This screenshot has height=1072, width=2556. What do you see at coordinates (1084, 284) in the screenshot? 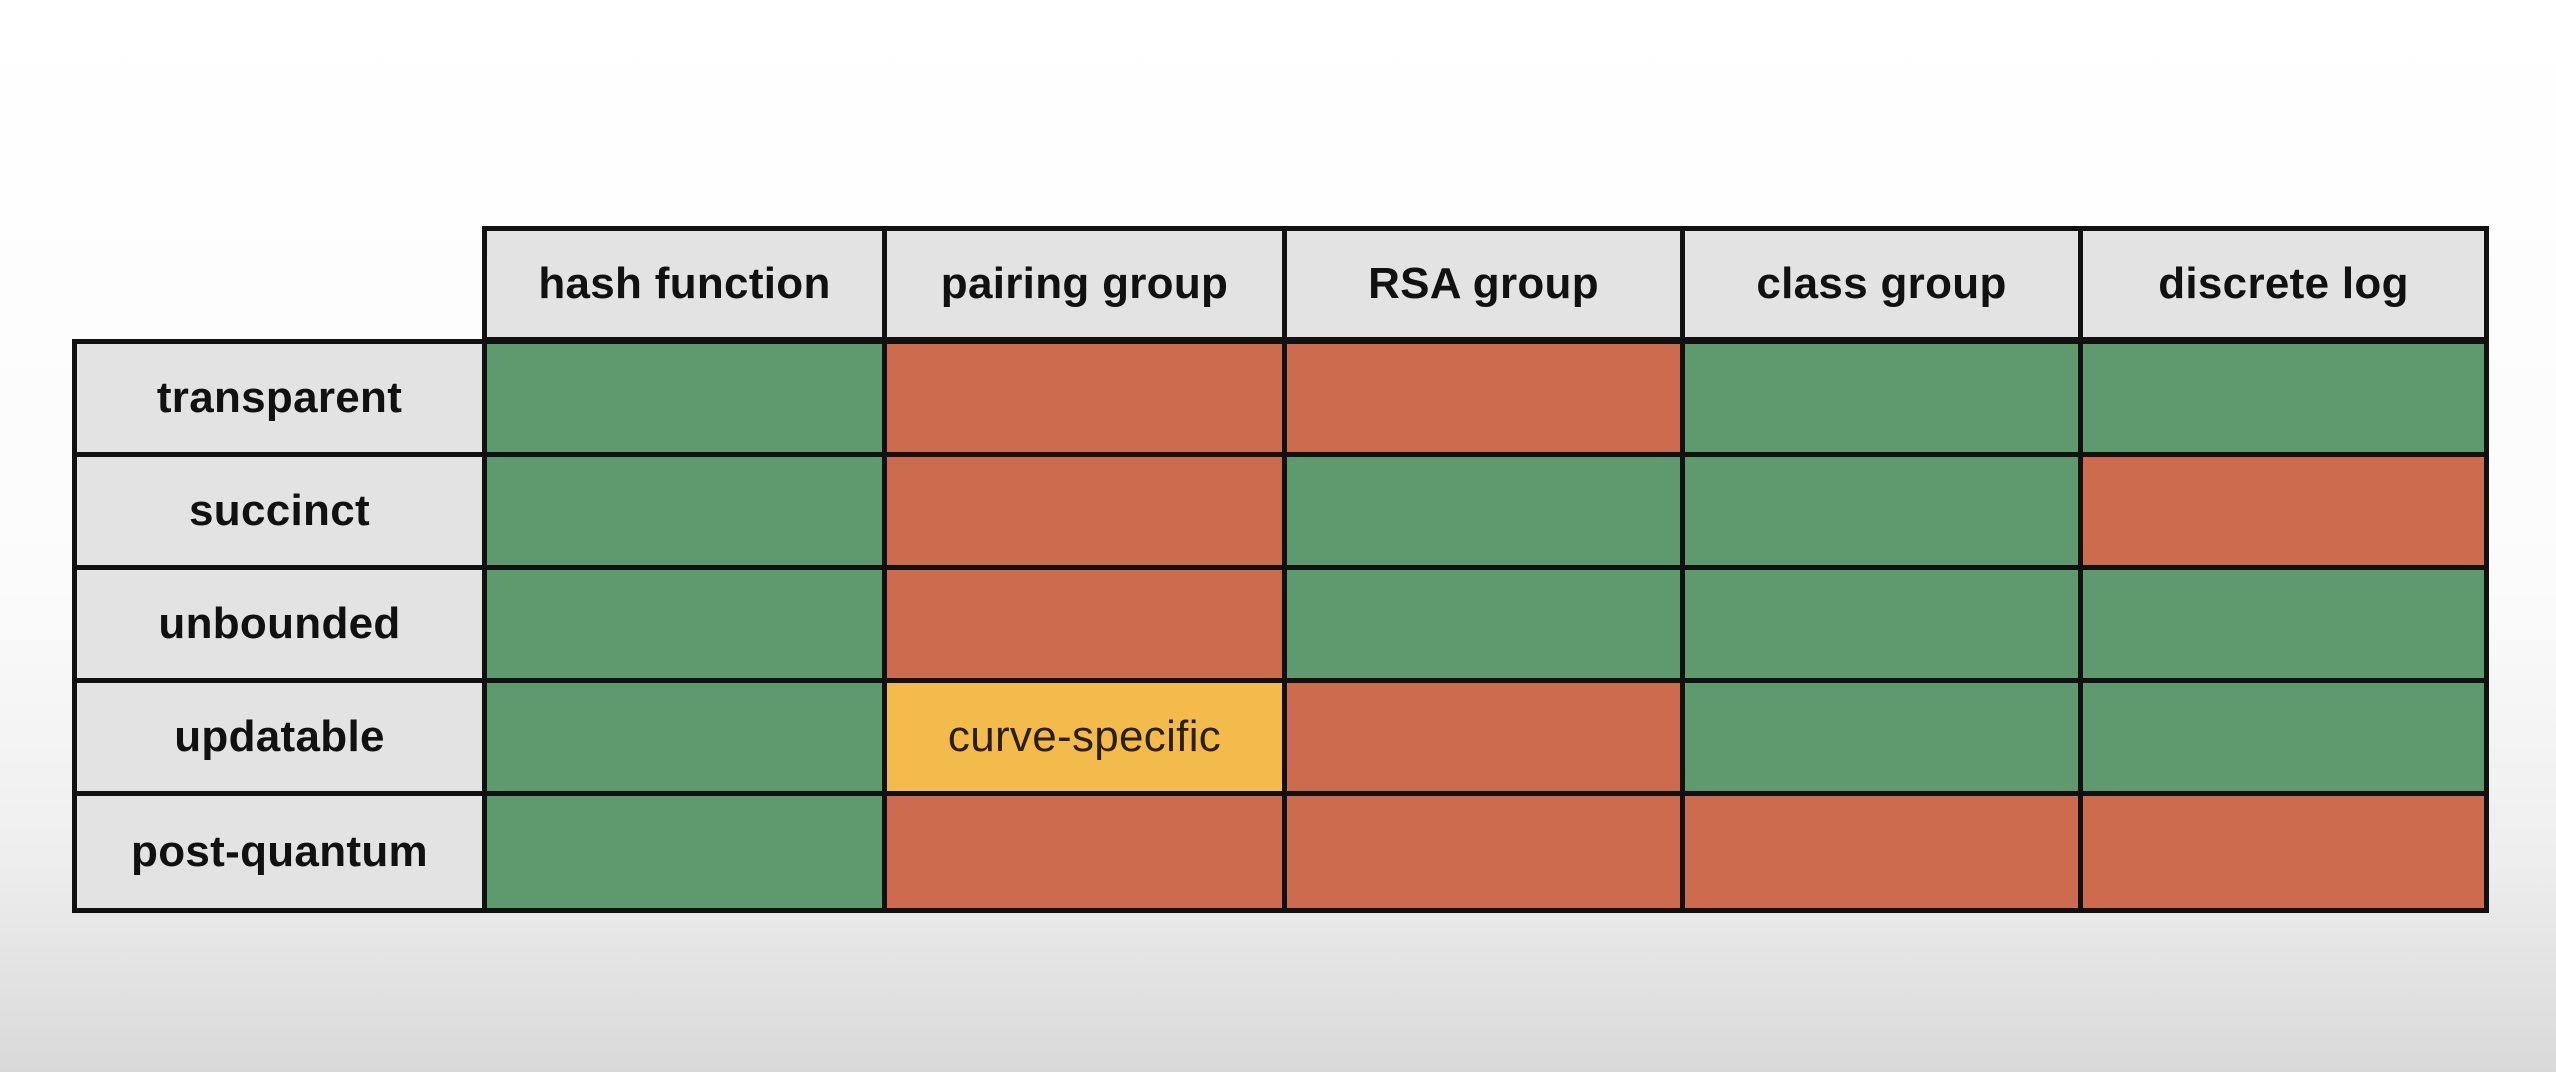
I see `column-header-pairing-group: pairing group` at bounding box center [1084, 284].